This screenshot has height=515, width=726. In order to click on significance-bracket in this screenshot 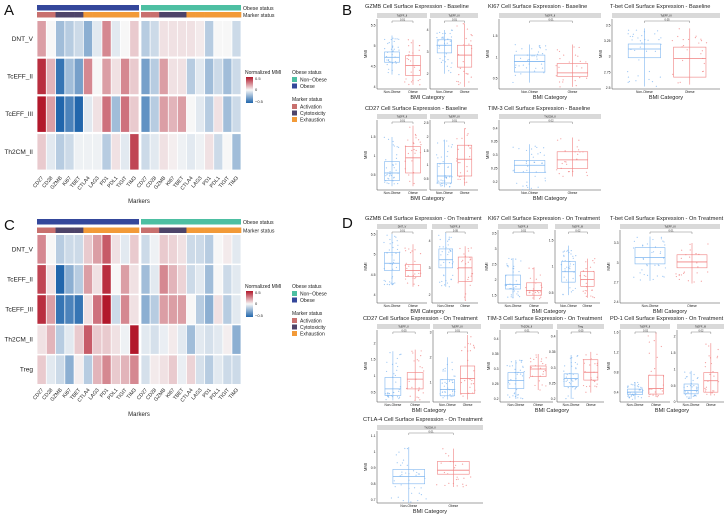, I will do `click(671, 232)`.